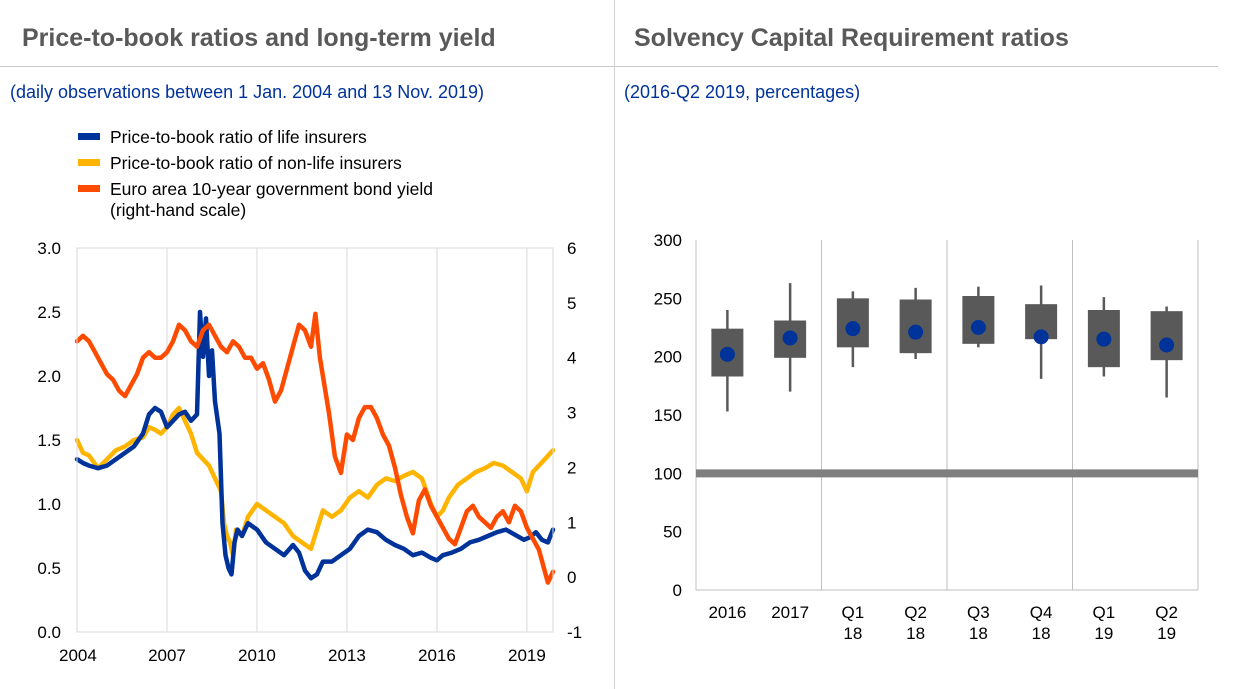  Describe the element at coordinates (89, 136) in the screenshot. I see `legend-swatch-life` at that location.